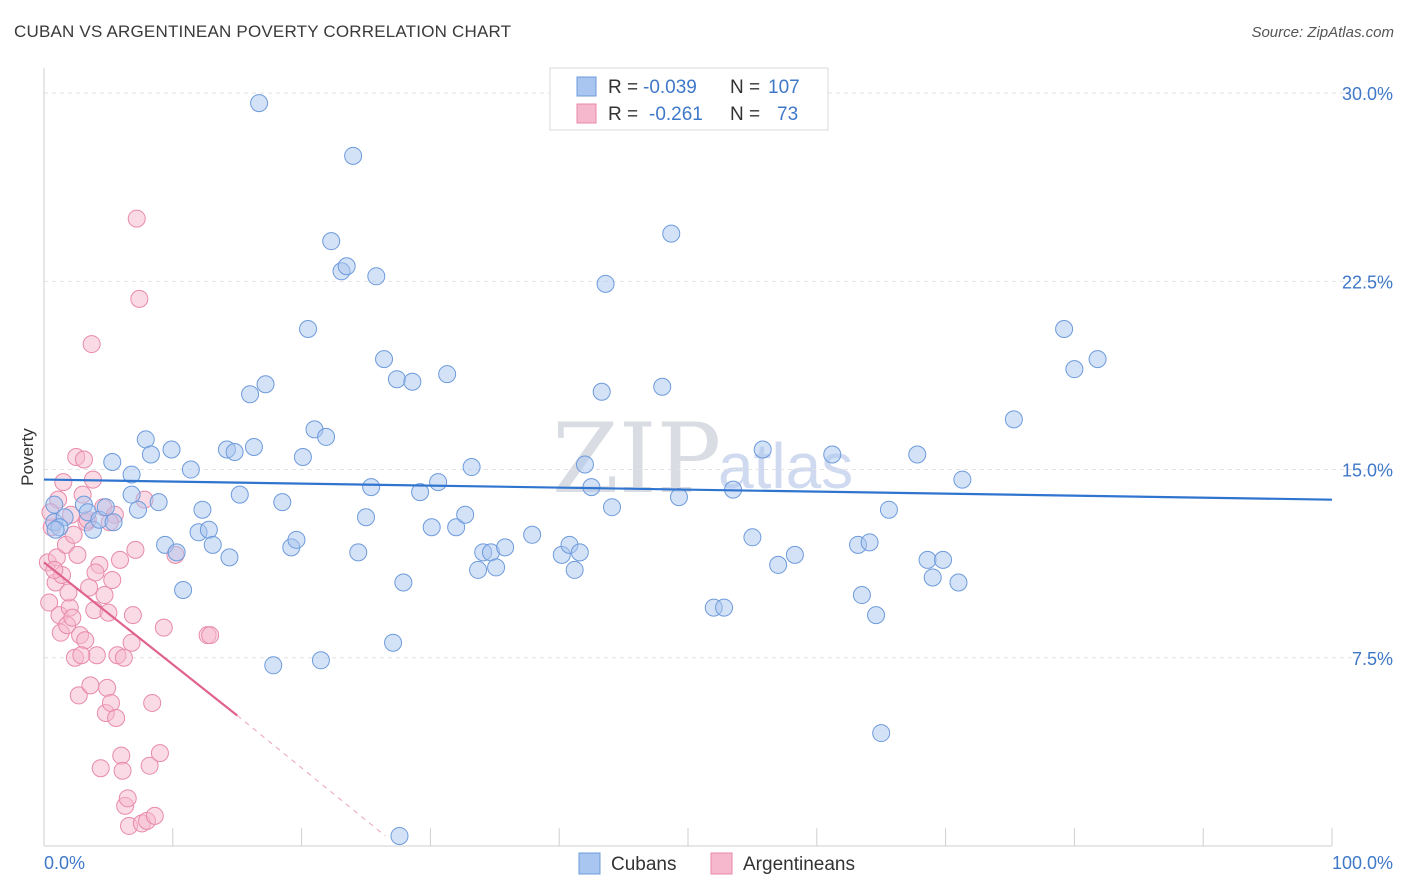 The width and height of the screenshot is (1406, 892). I want to click on cubans-trend-line, so click(688, 489).